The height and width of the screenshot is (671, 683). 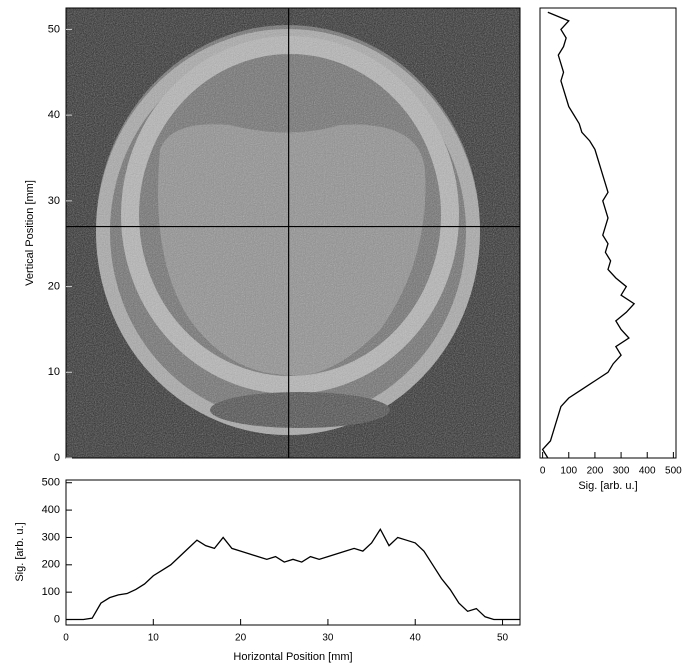 I want to click on x-tick-label: 20, so click(x=241, y=638).